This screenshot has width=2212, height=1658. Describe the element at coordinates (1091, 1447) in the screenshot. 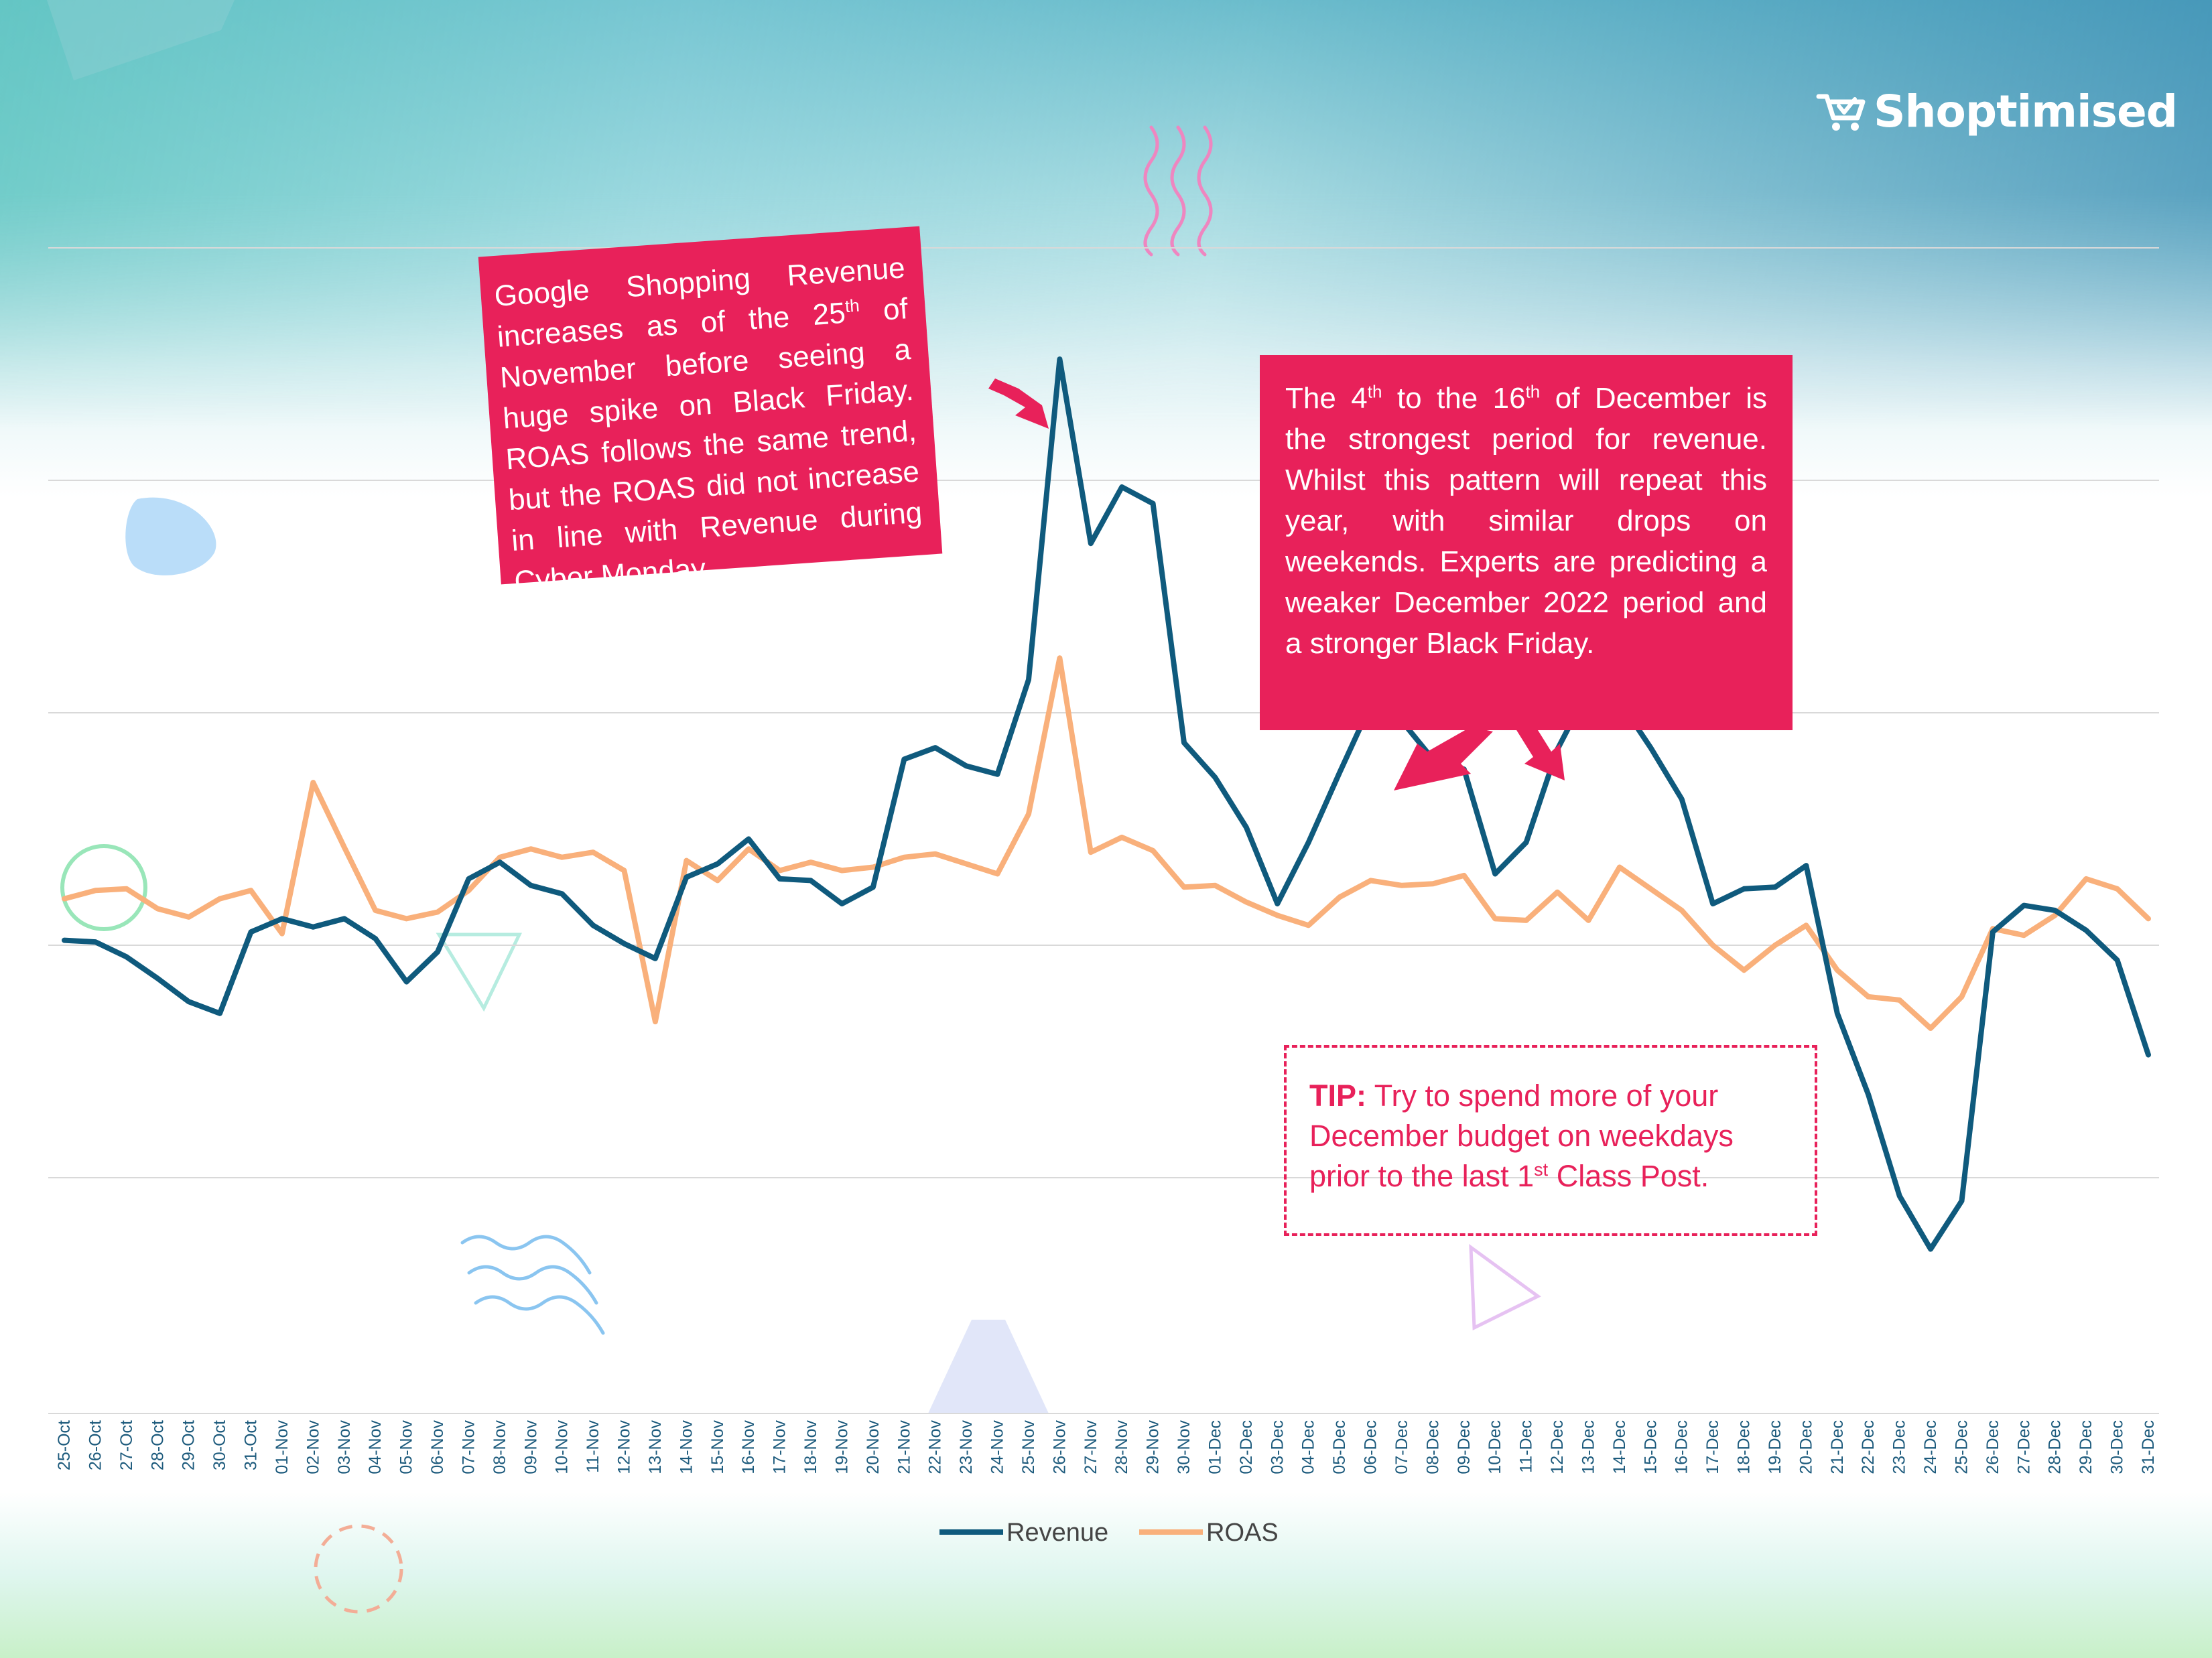

I see `x-tick-label: 27-Nov` at that location.